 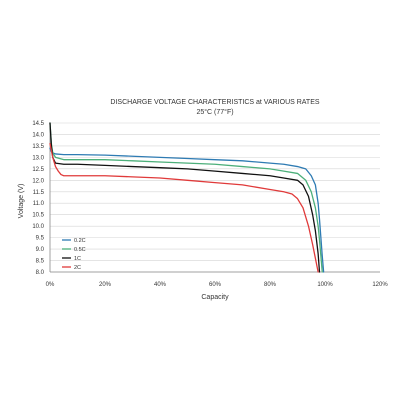 I want to click on x-tick-label: 0%, so click(x=50, y=285).